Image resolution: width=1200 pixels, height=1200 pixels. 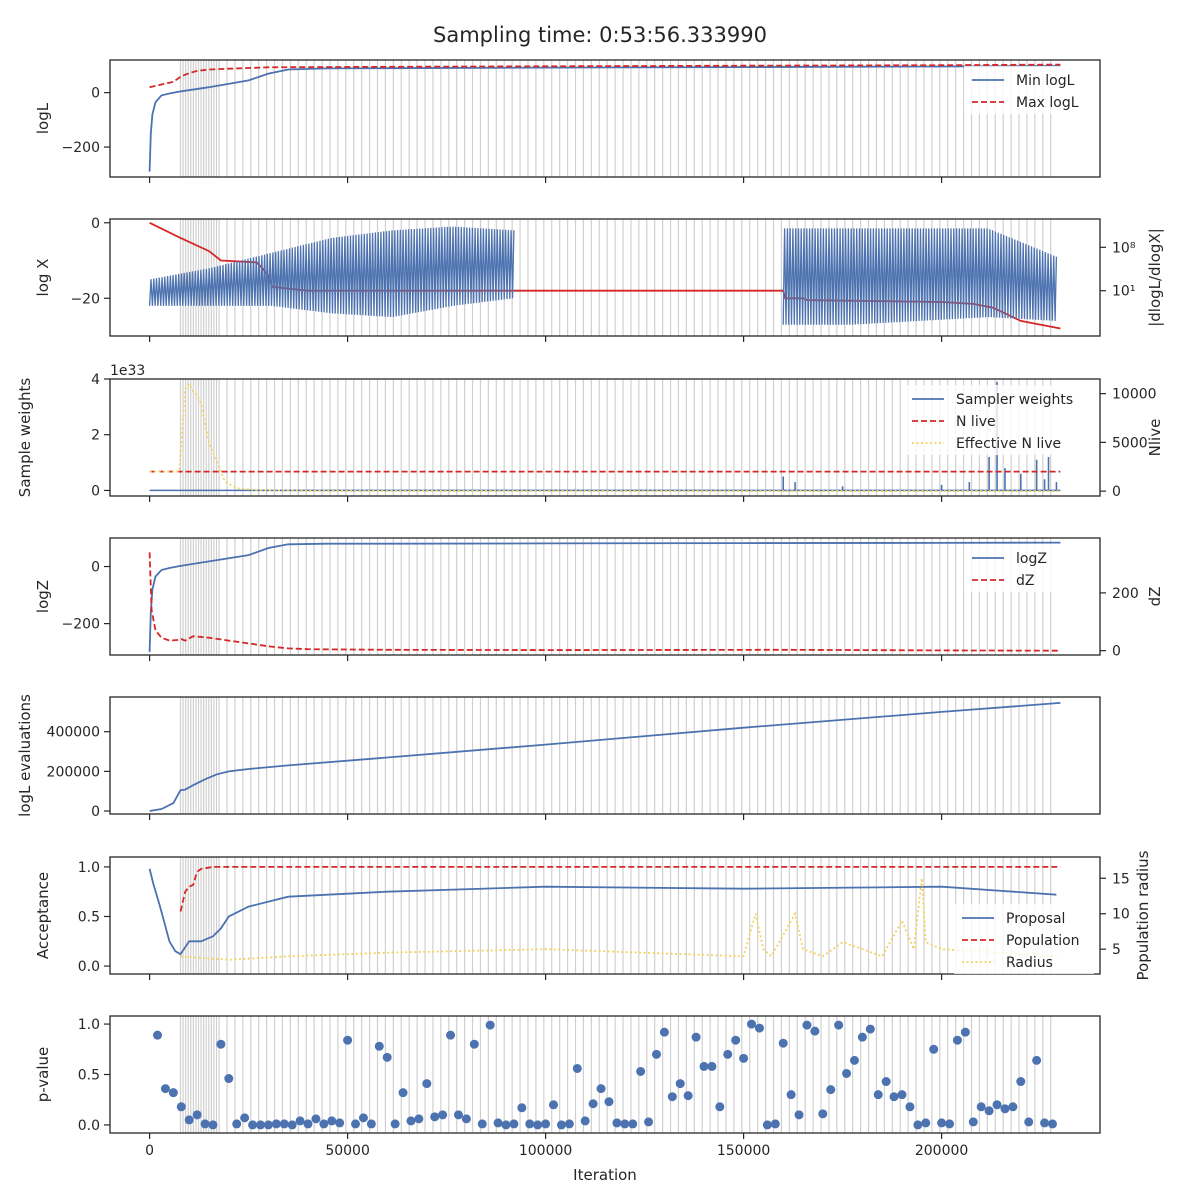 What do you see at coordinates (1116, 950) in the screenshot?
I see `right-y-tick-label: 5` at bounding box center [1116, 950].